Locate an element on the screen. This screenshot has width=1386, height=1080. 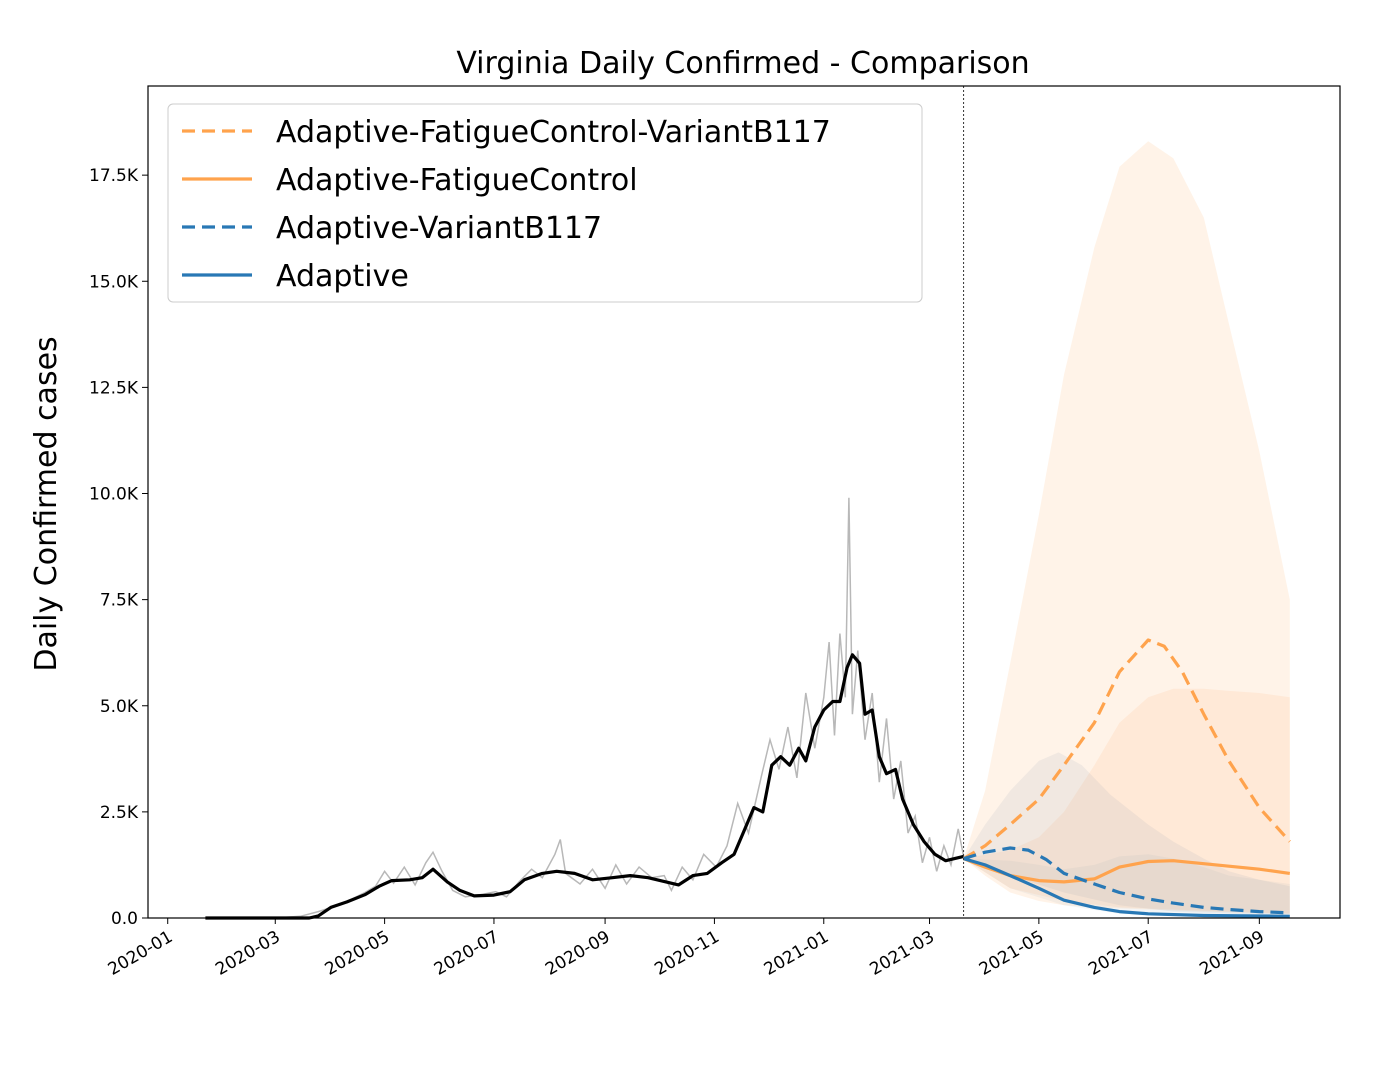
x-tick-label: 2021-09 is located at coordinates (1232, 953).